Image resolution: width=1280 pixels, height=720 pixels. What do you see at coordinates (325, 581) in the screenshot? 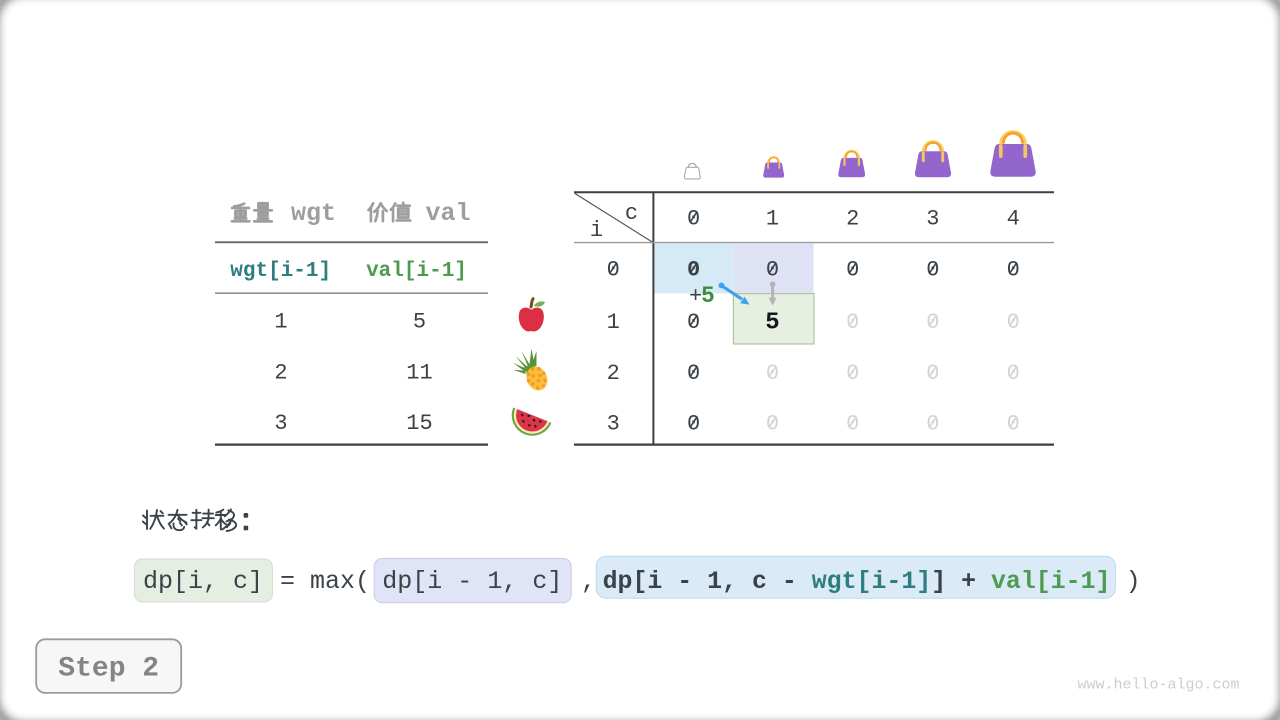
I see `svg-text: = max(` at bounding box center [325, 581].